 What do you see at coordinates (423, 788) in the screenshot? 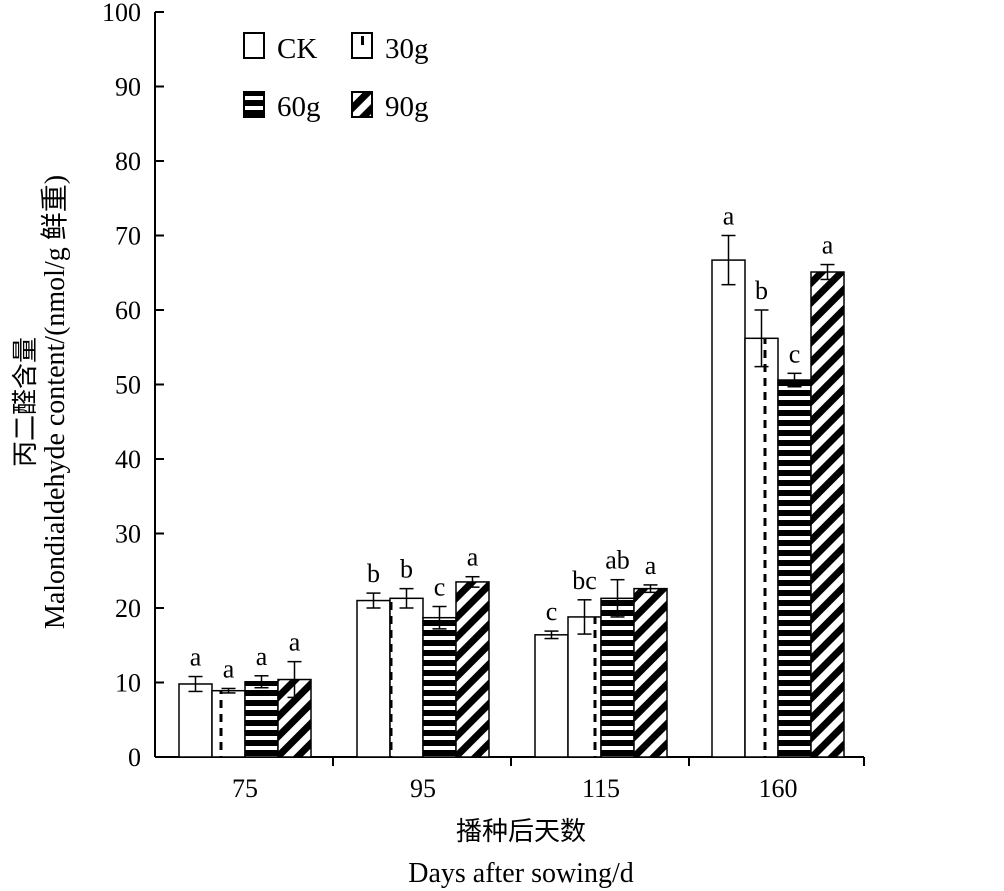
I see `x-tick-label: 95` at bounding box center [423, 788].